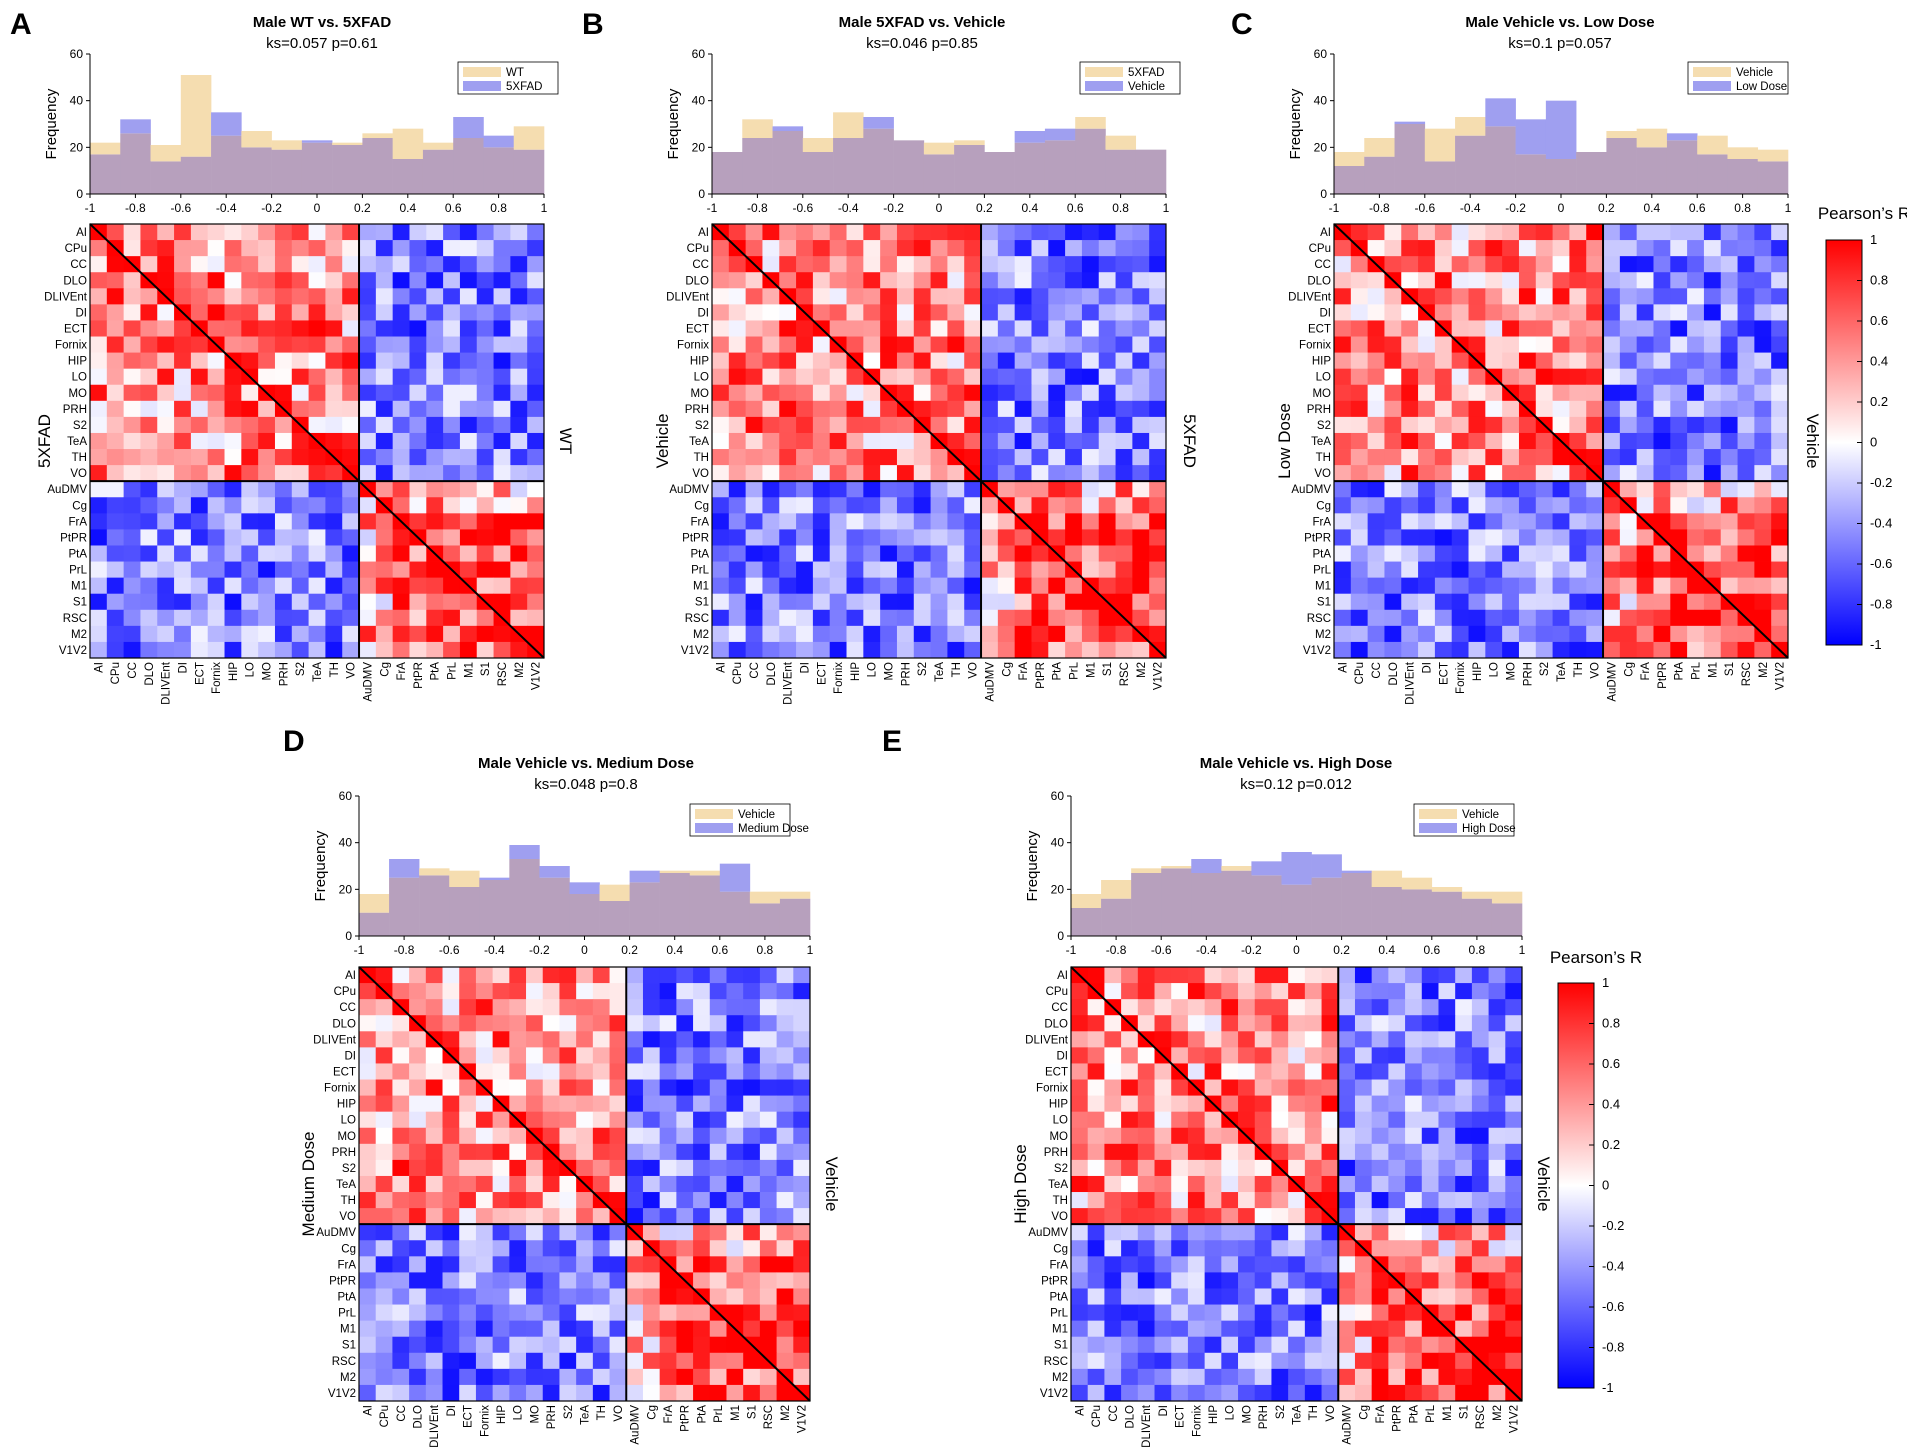  I want to click on hist-x-tick-label: 0.4, so click(407, 208).